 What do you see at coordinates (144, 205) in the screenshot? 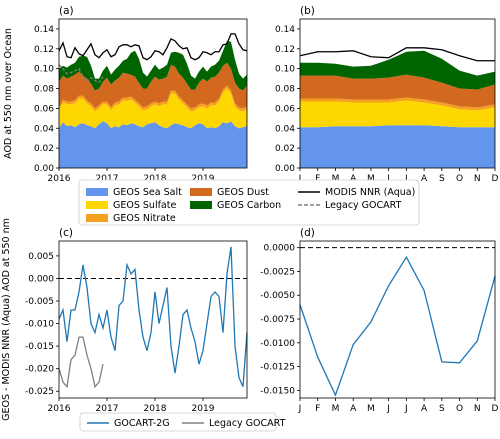
I see `legend-label-geos-sulfate: GEOS Sulfate` at bounding box center [144, 205].